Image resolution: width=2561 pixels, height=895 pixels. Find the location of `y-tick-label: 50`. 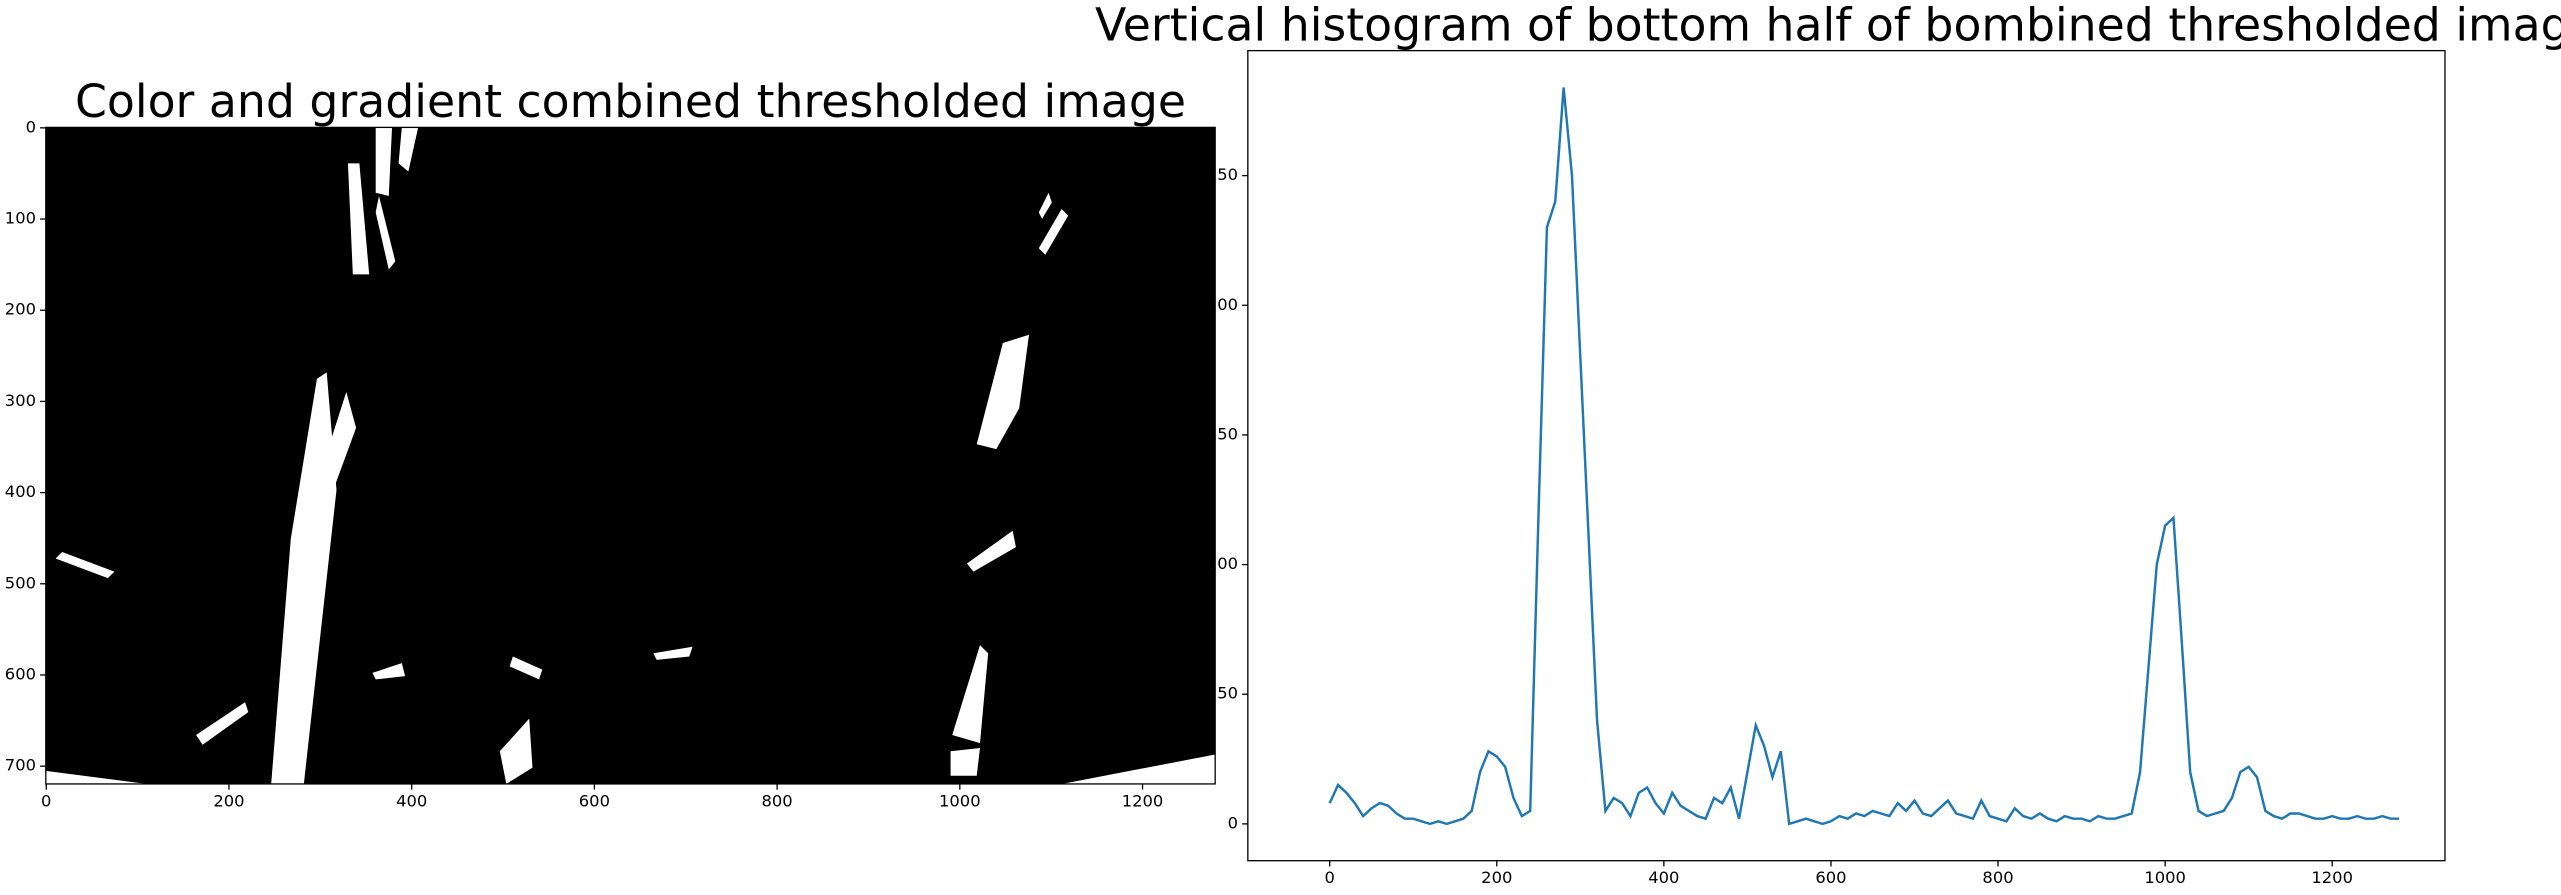

y-tick-label: 50 is located at coordinates (1227, 693).